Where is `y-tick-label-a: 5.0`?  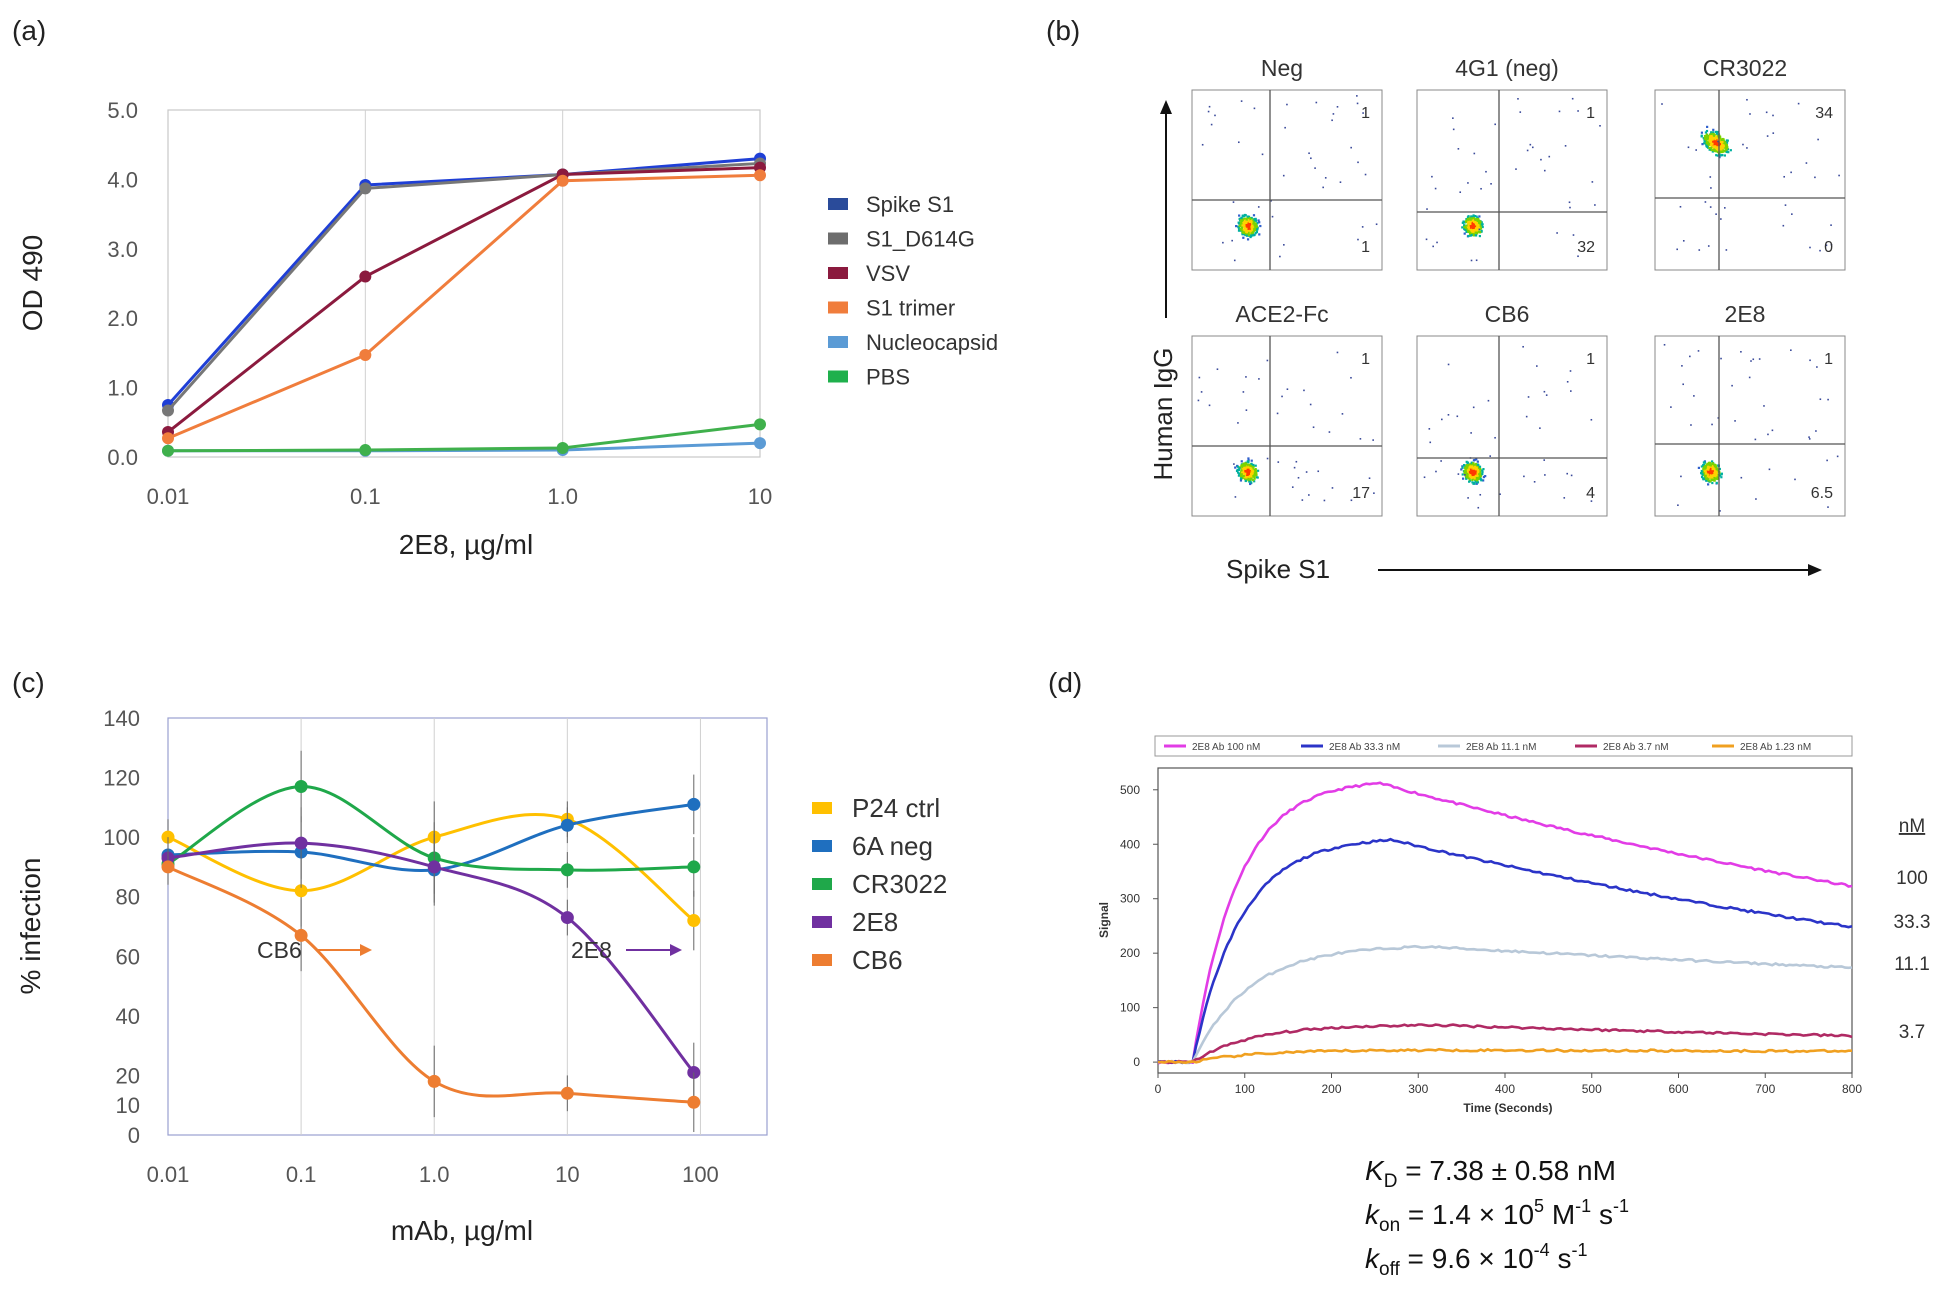 y-tick-label-a: 5.0 is located at coordinates (122, 110).